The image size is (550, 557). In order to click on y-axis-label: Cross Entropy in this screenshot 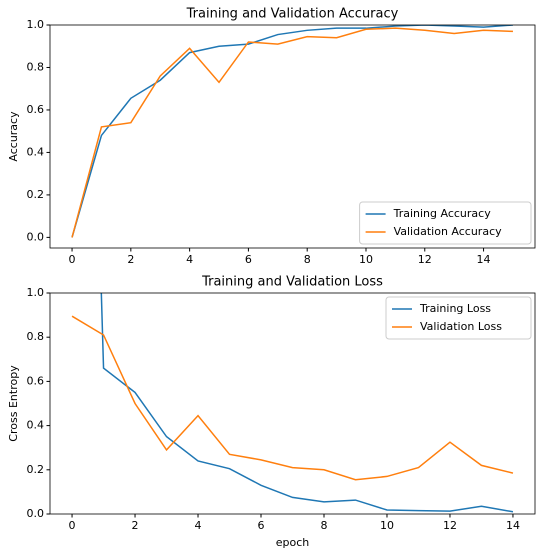, I will do `click(13, 403)`.